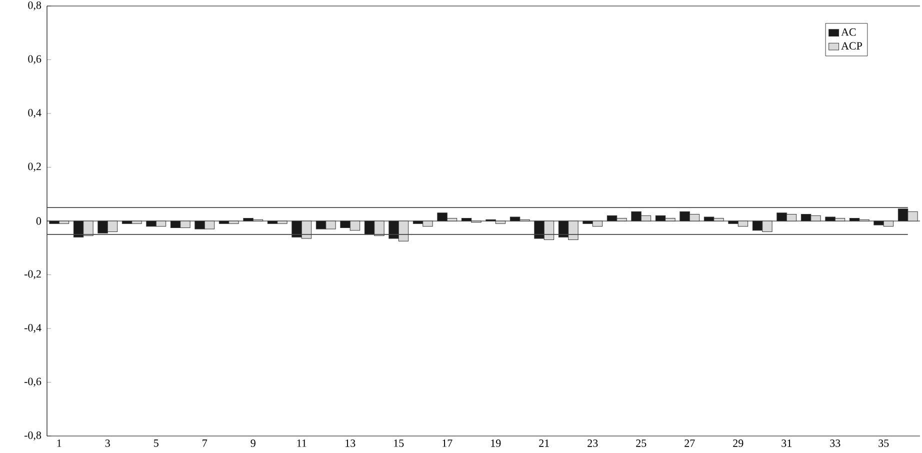  I want to click on x-tick-label: 23, so click(593, 443).